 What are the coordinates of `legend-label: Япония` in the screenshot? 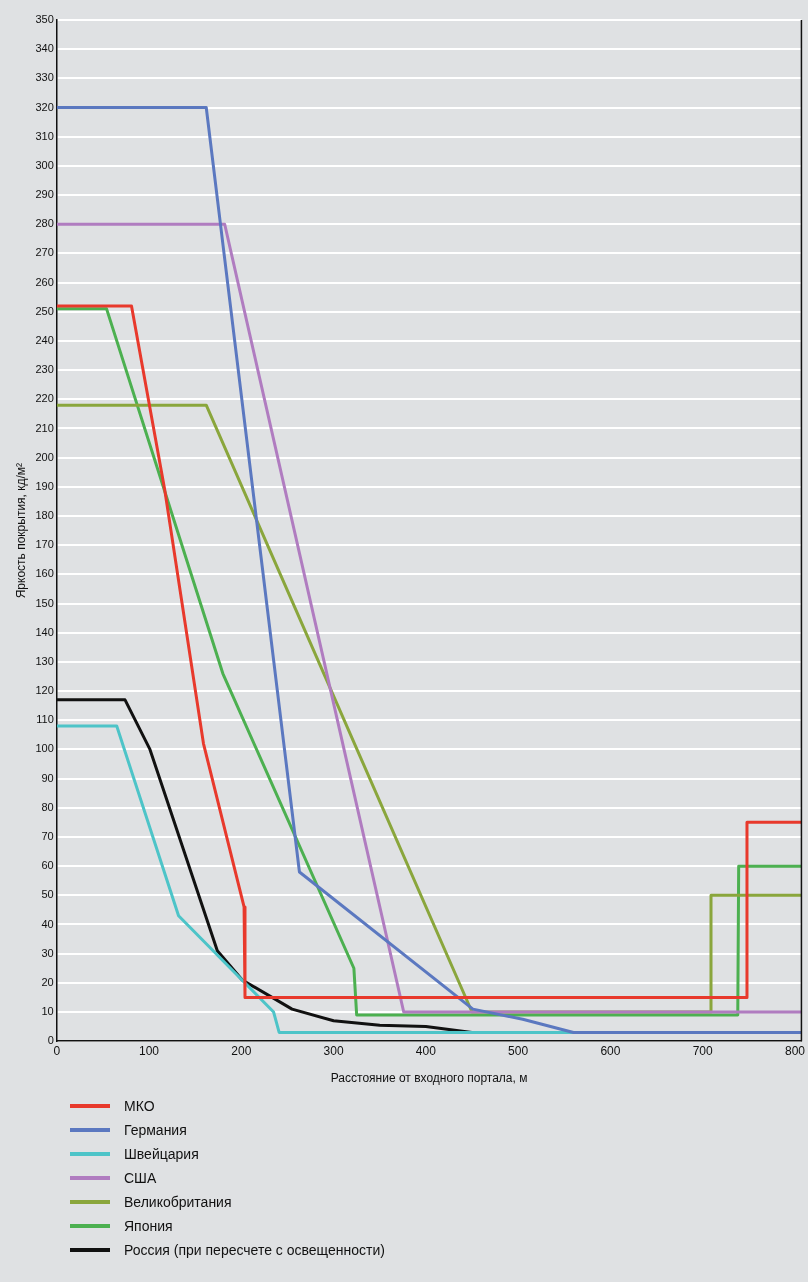 It's located at (148, 1226).